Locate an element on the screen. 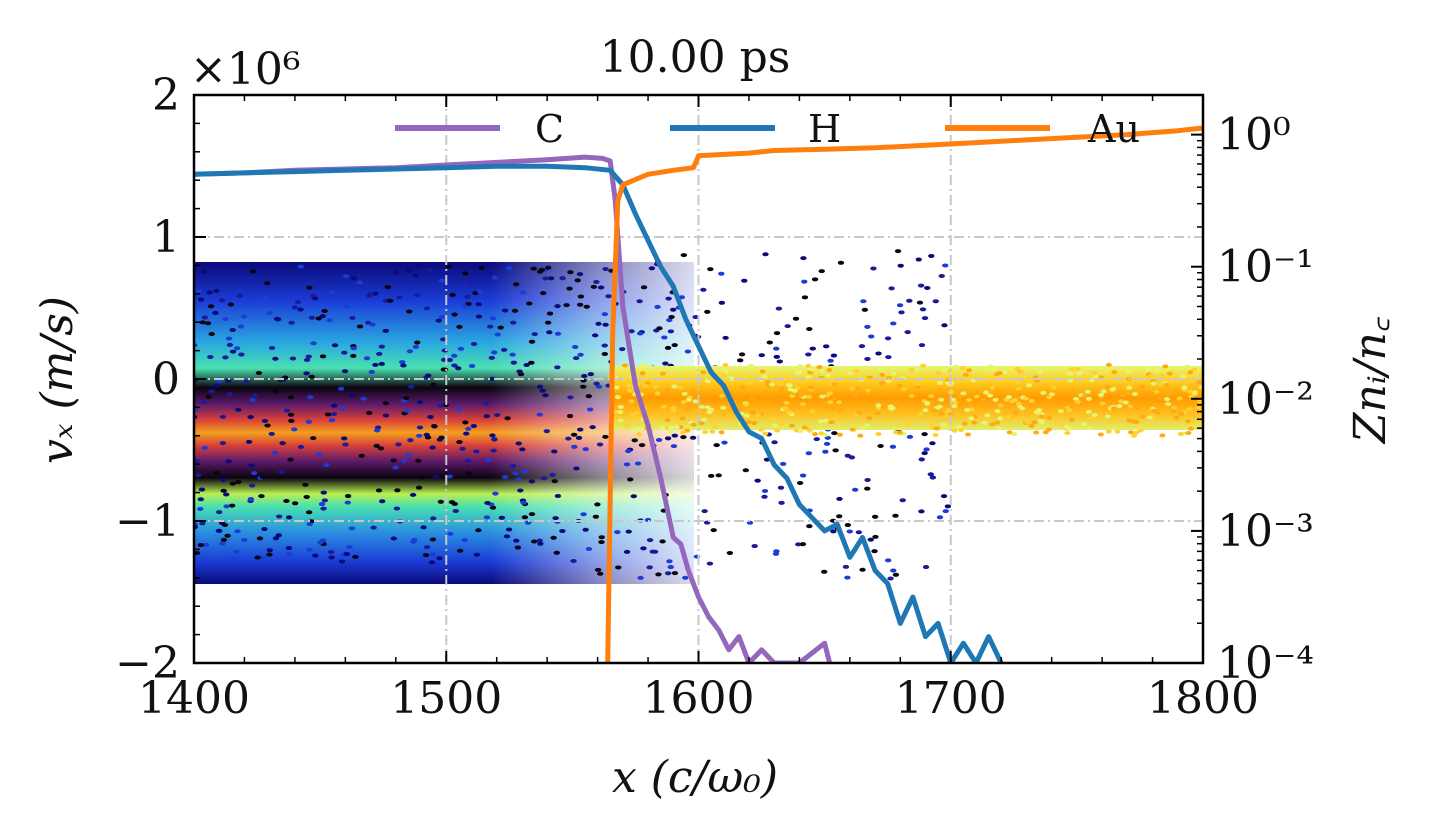 Image resolution: width=1433 pixels, height=834 pixels. y-left-tick-label: −1 is located at coordinates (147, 521).